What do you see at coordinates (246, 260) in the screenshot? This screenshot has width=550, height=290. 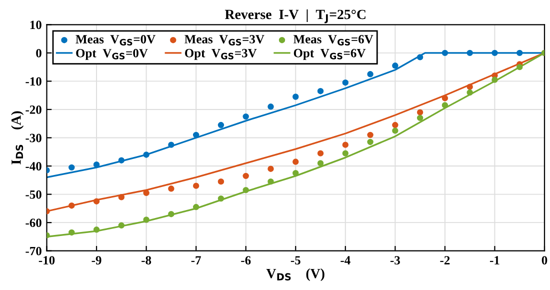 I see `x-tick-label: -6` at bounding box center [246, 260].